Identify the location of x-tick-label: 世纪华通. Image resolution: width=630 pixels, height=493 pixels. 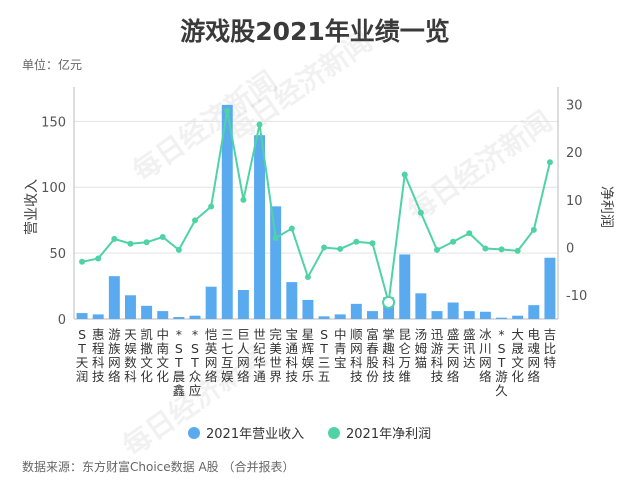
(259, 355).